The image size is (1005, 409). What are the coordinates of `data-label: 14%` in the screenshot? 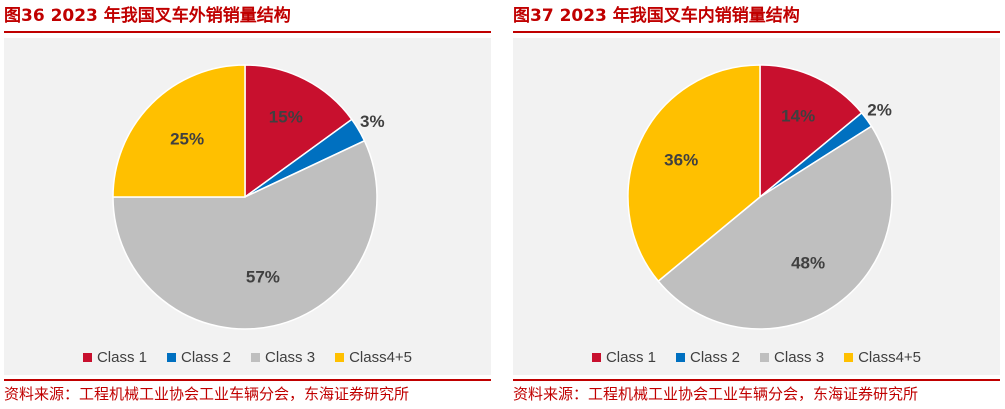 It's located at (798, 115).